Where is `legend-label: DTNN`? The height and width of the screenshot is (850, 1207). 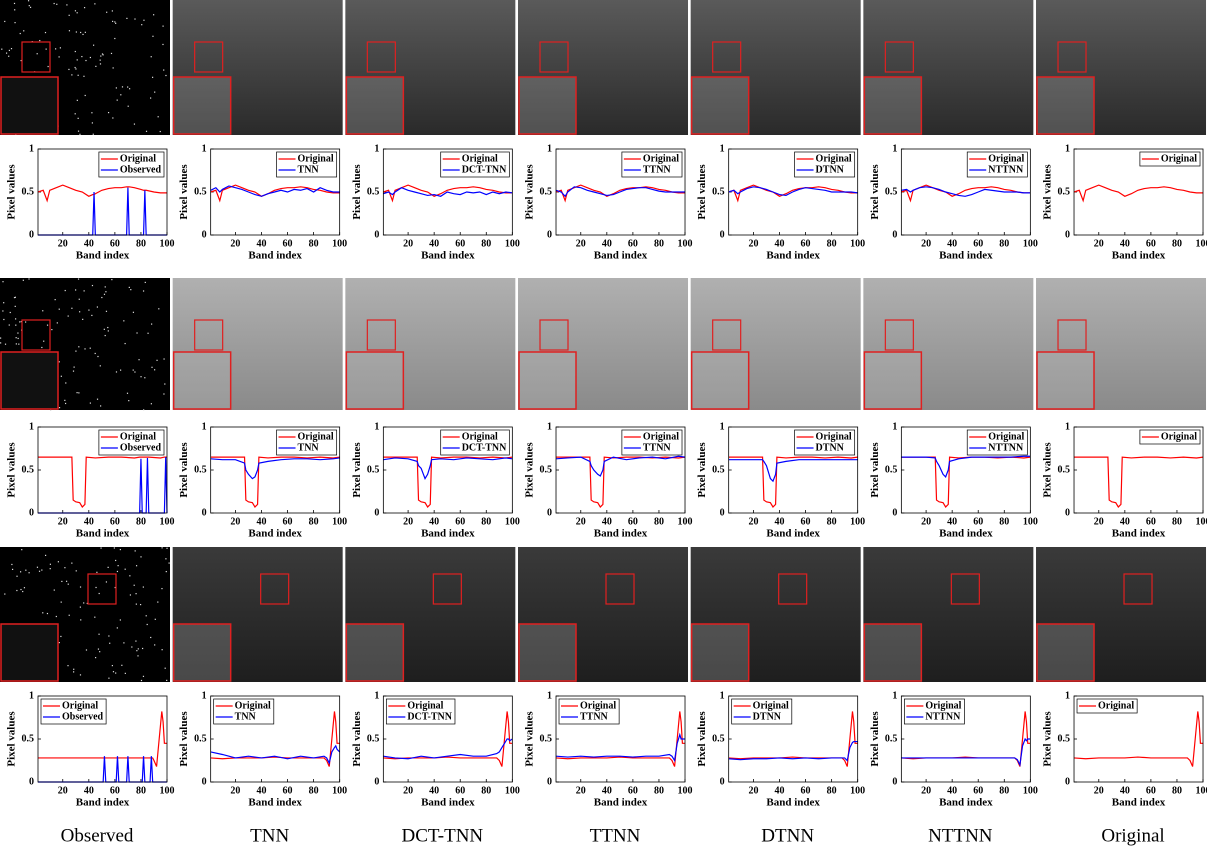
legend-label: DTNN is located at coordinates (830, 447).